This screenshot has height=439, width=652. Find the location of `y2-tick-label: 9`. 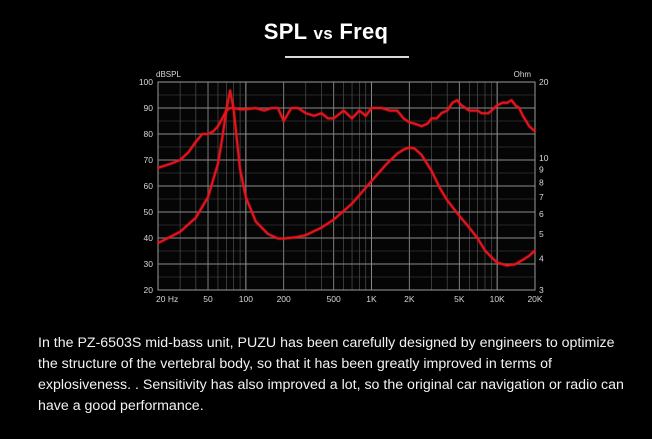

y2-tick-label: 9 is located at coordinates (541, 170).